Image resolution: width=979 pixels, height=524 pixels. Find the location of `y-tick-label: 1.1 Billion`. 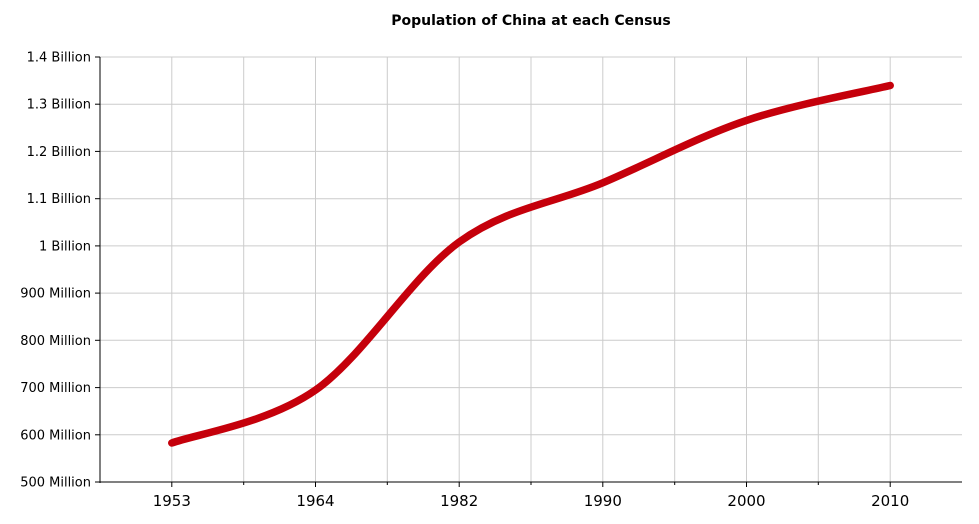

y-tick-label: 1.1 Billion is located at coordinates (59, 199).